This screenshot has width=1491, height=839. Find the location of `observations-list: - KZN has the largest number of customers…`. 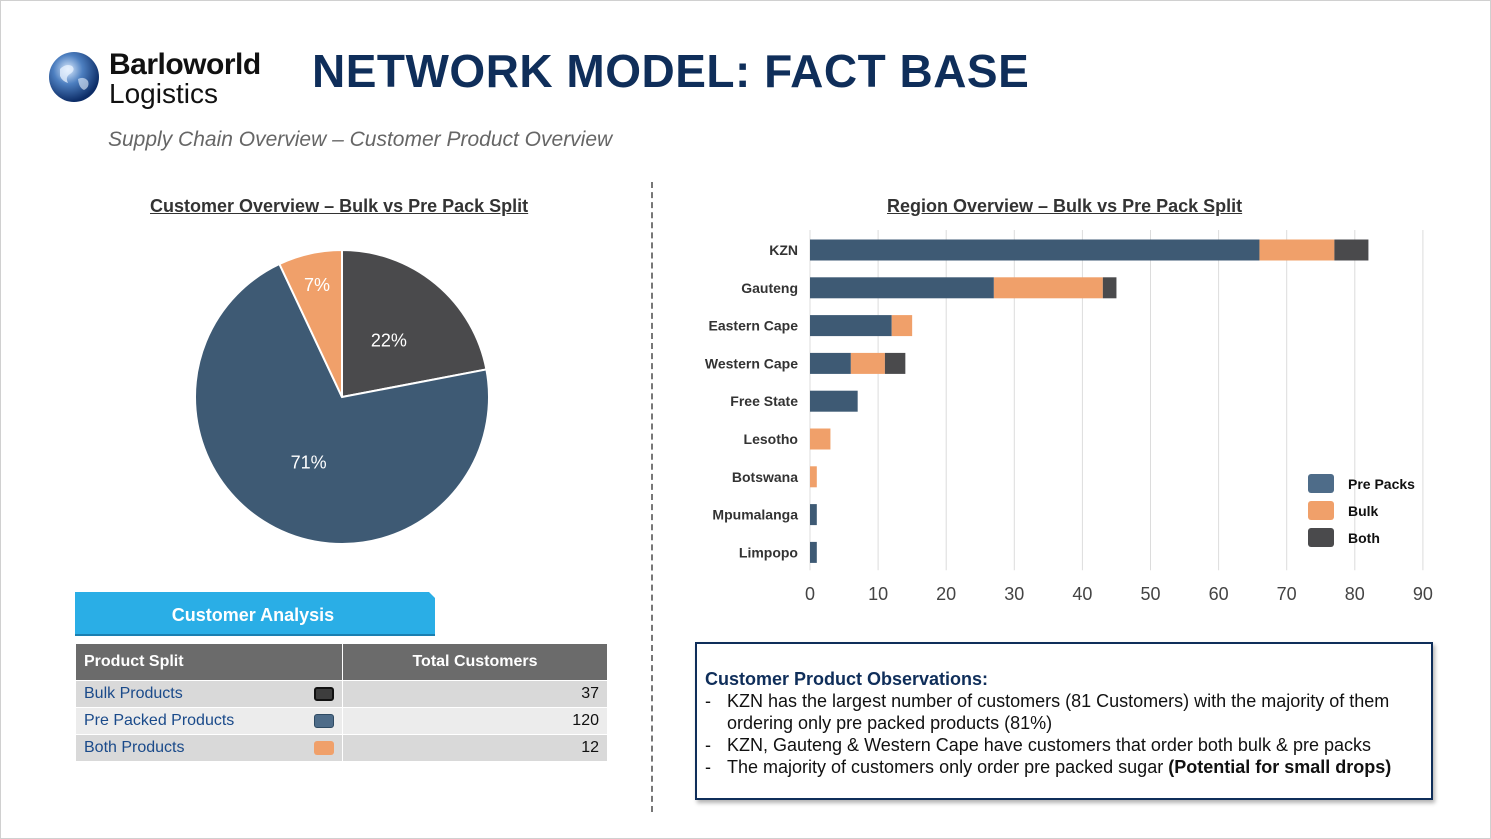

observations-list: - KZN has the largest number of customers… is located at coordinates (1064, 734).